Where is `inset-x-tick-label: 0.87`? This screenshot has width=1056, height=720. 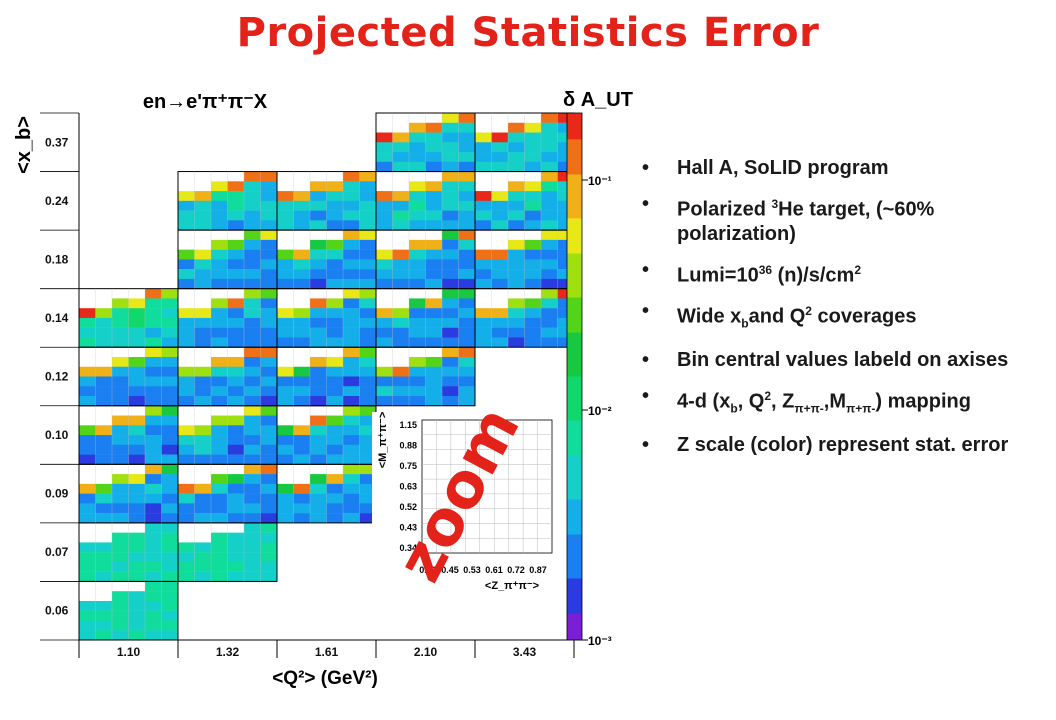 inset-x-tick-label: 0.87 is located at coordinates (538, 570).